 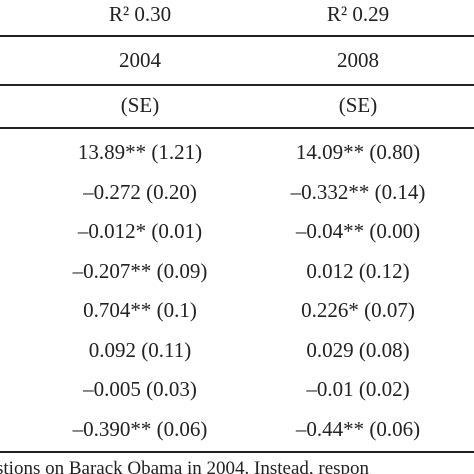 I want to click on table-cell: 14.09** (0.80), so click(x=358, y=152).